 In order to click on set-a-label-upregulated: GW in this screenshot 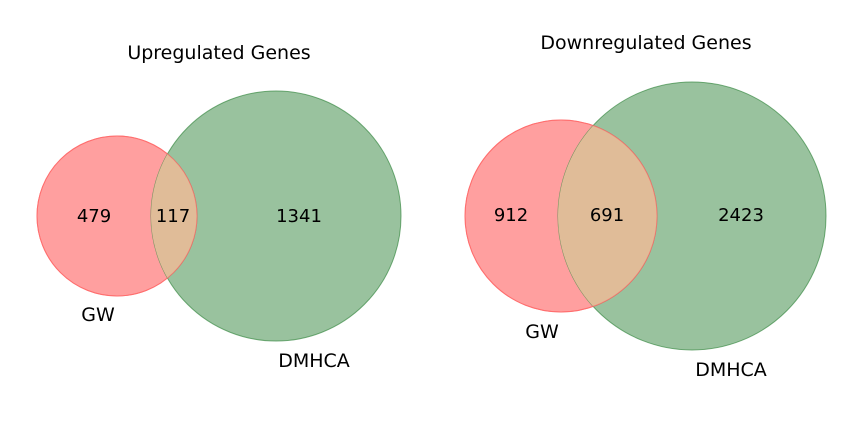, I will do `click(98, 315)`.